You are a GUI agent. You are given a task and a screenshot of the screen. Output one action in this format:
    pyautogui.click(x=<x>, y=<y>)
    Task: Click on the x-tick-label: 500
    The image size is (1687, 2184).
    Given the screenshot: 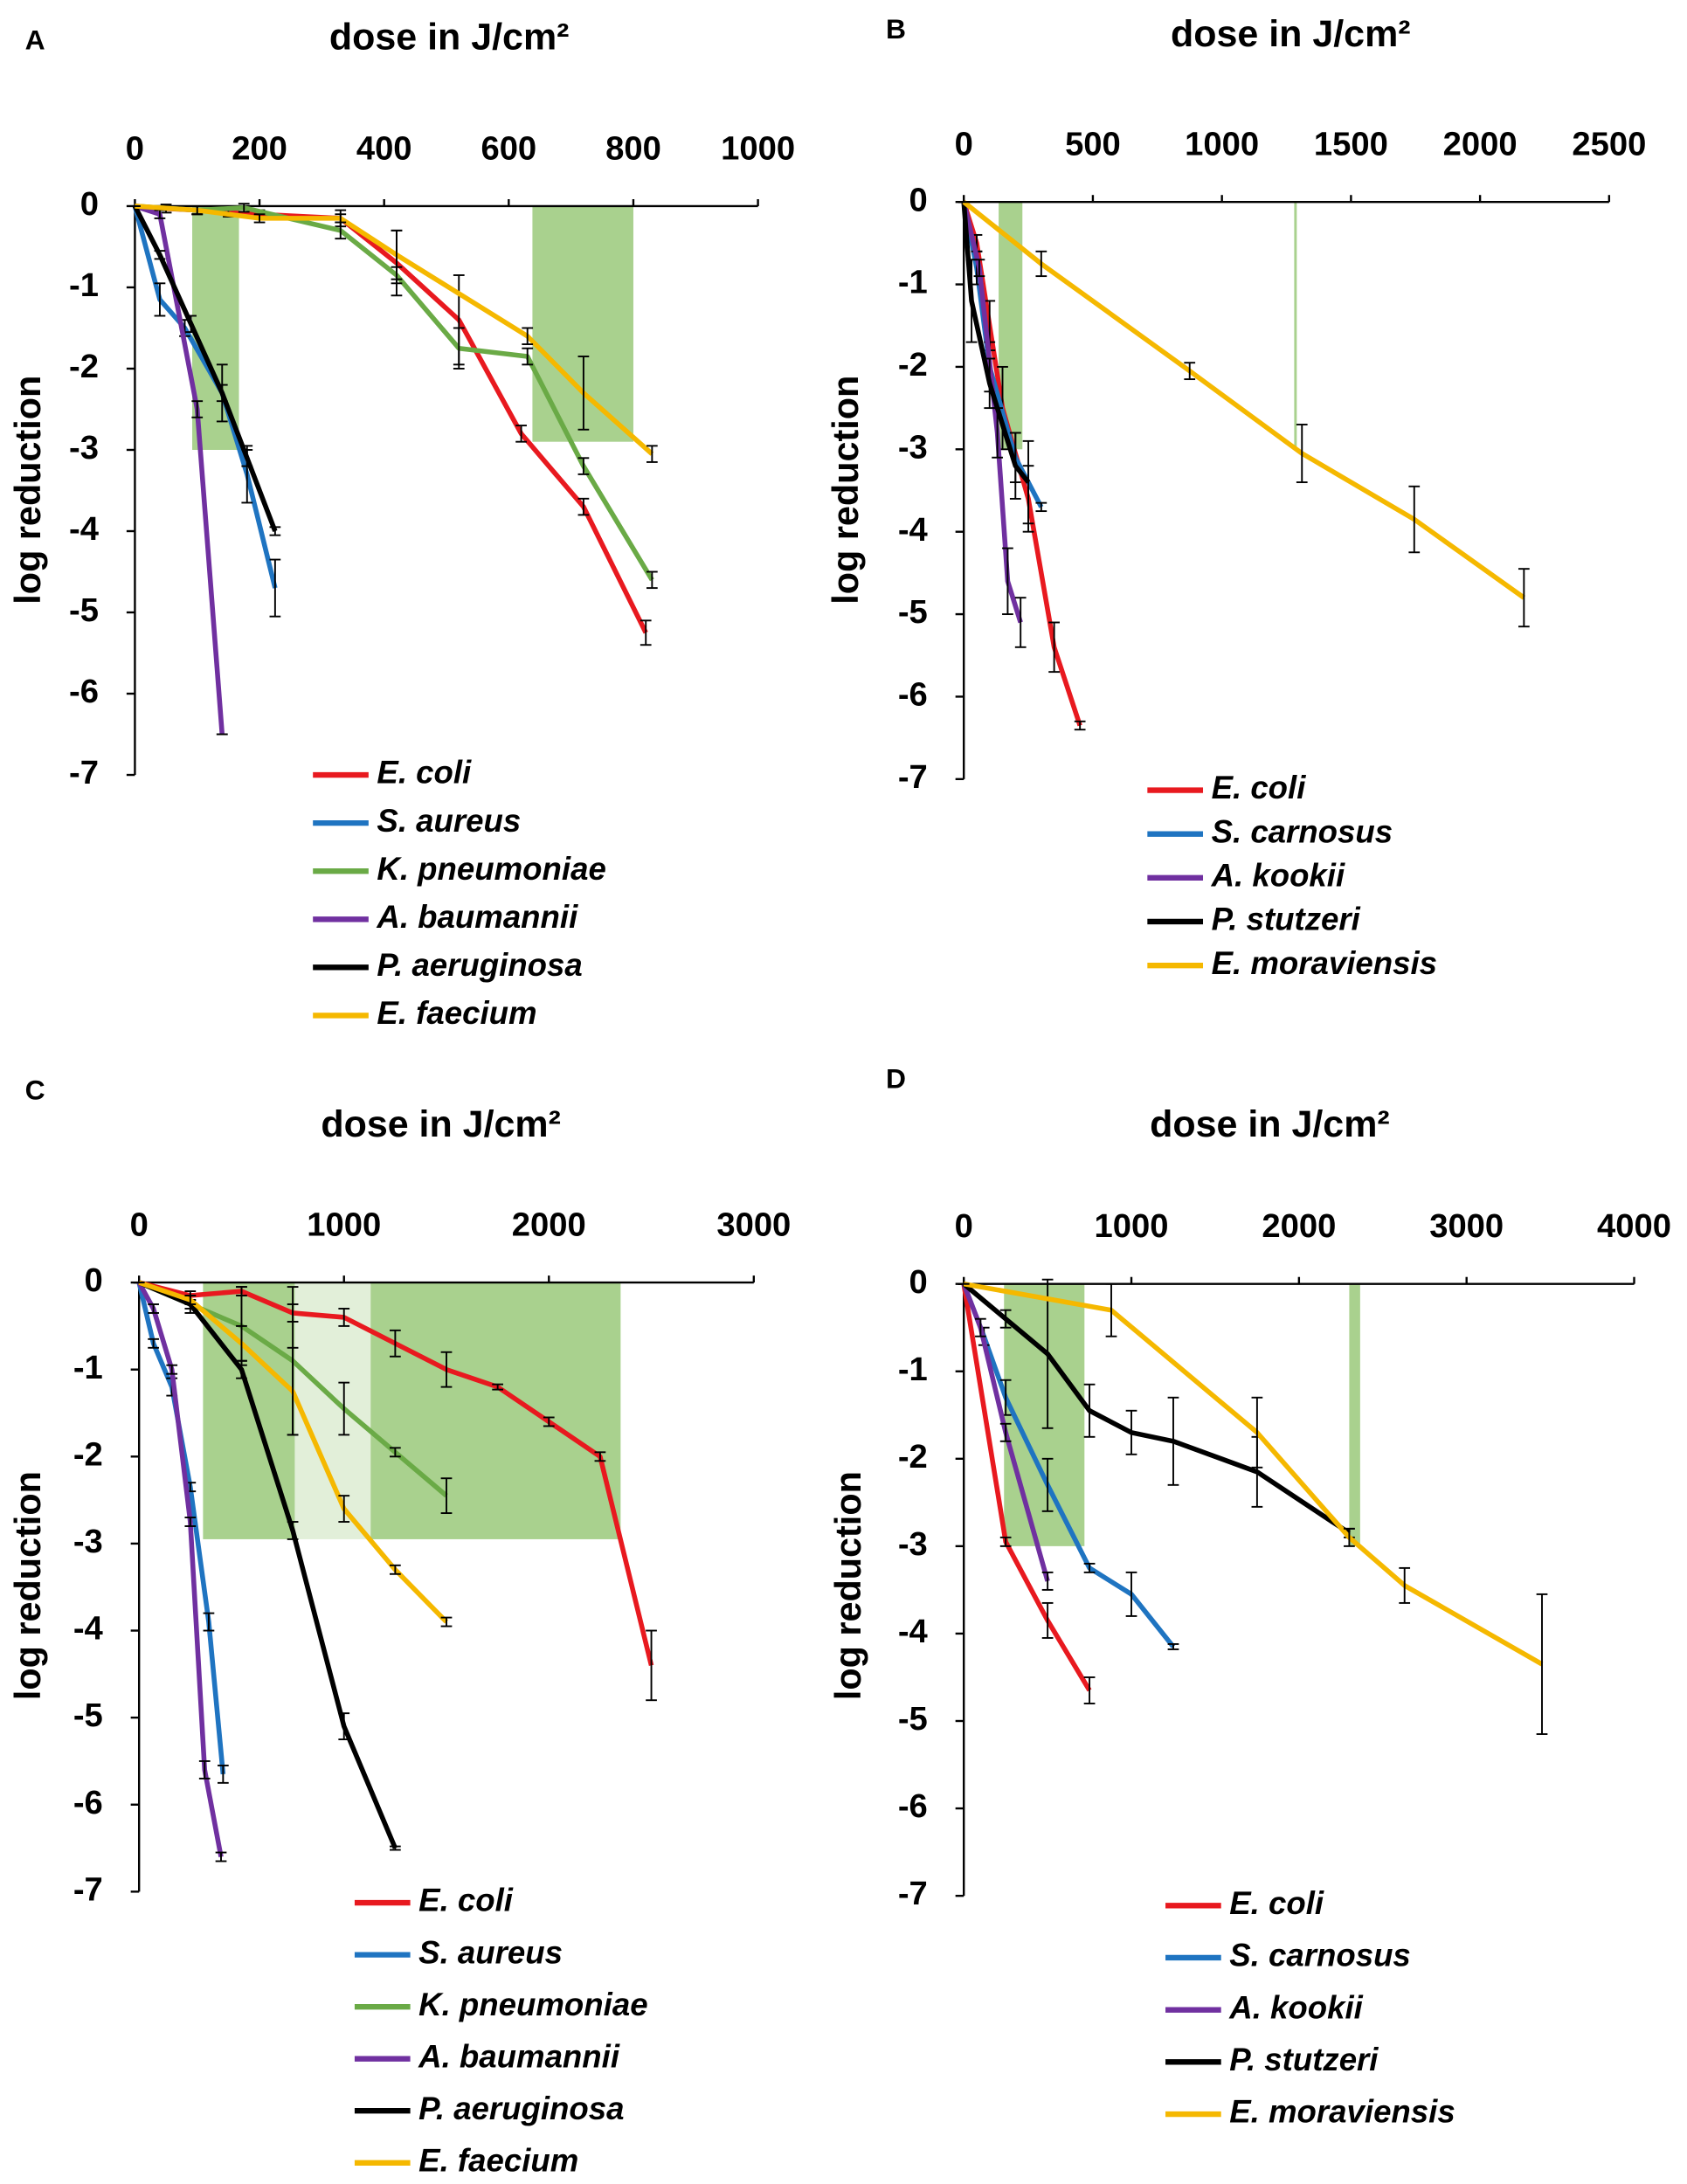 What is the action you would take?
    pyautogui.click(x=1093, y=144)
    